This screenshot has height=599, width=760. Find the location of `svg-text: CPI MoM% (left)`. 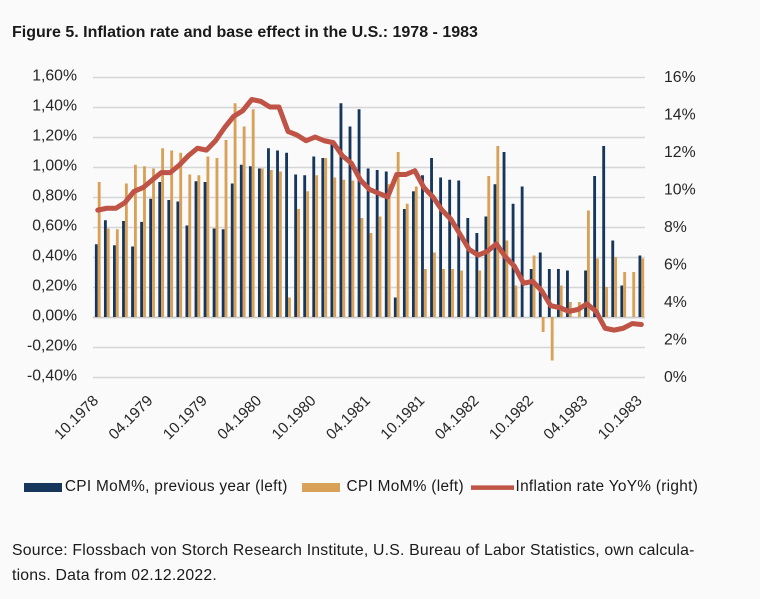

svg-text: CPI MoM% (left) is located at coordinates (405, 486).